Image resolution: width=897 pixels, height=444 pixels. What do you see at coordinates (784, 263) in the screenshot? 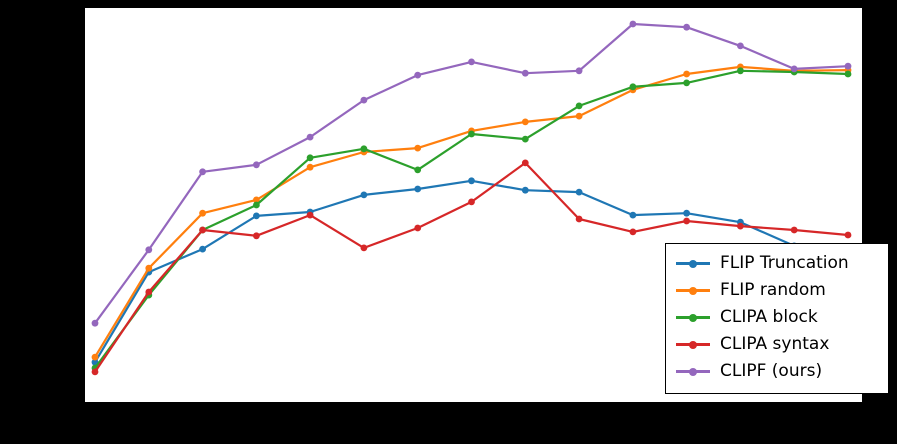
I see `legend-label: FLIP Truncation` at bounding box center [784, 263].